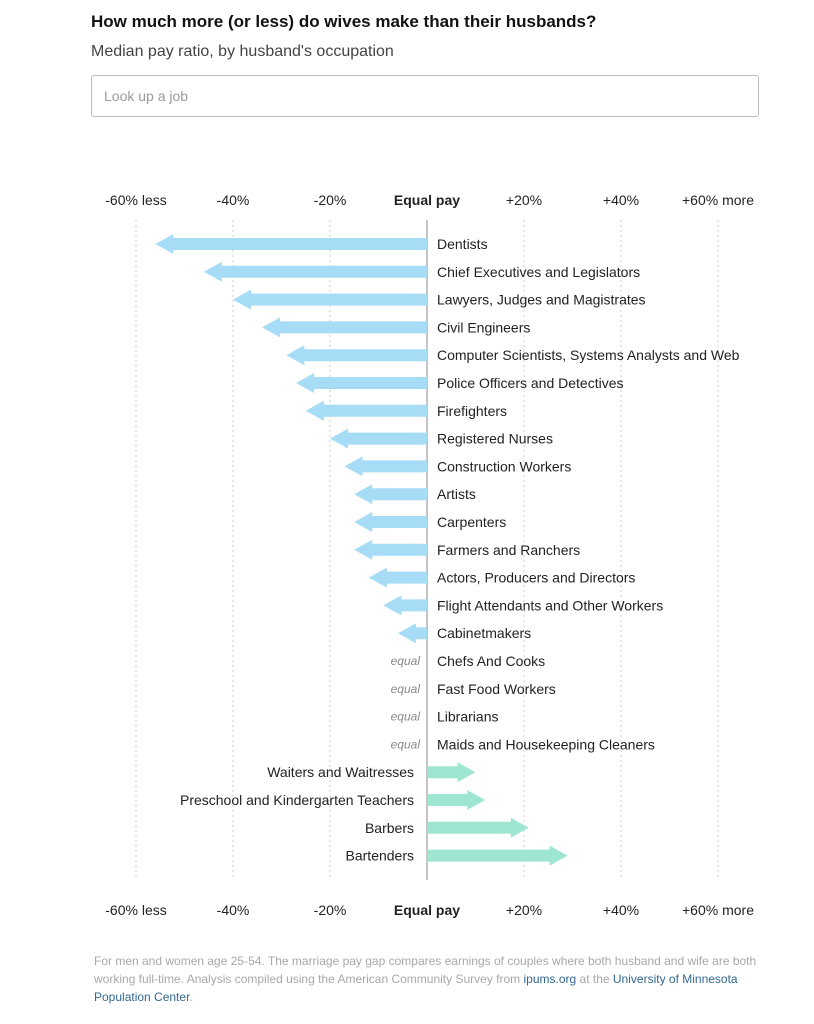  What do you see at coordinates (718, 910) in the screenshot?
I see `bottom-tick-label: +60% more` at bounding box center [718, 910].